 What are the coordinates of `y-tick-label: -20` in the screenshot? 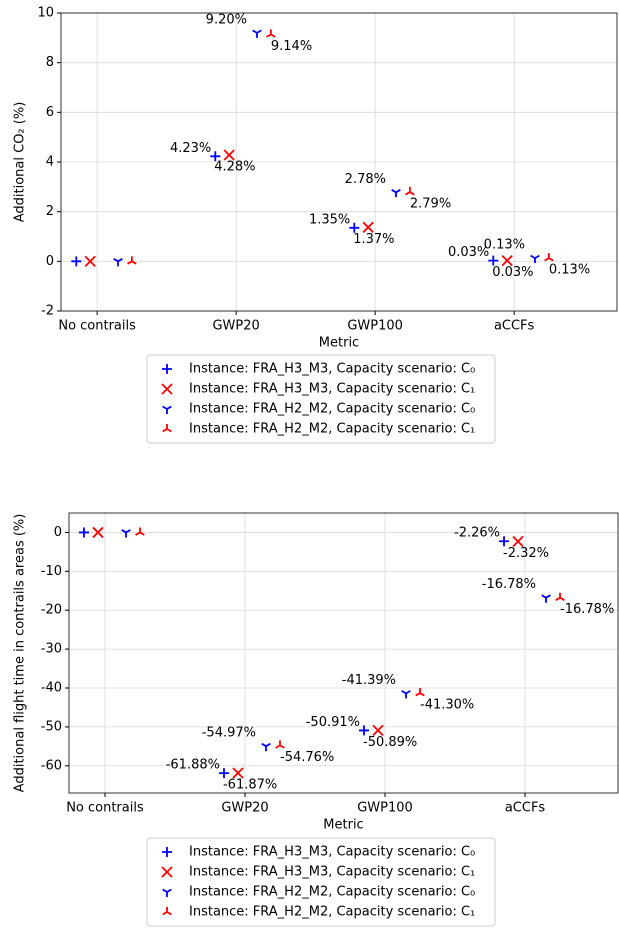 It's located at (51, 610).